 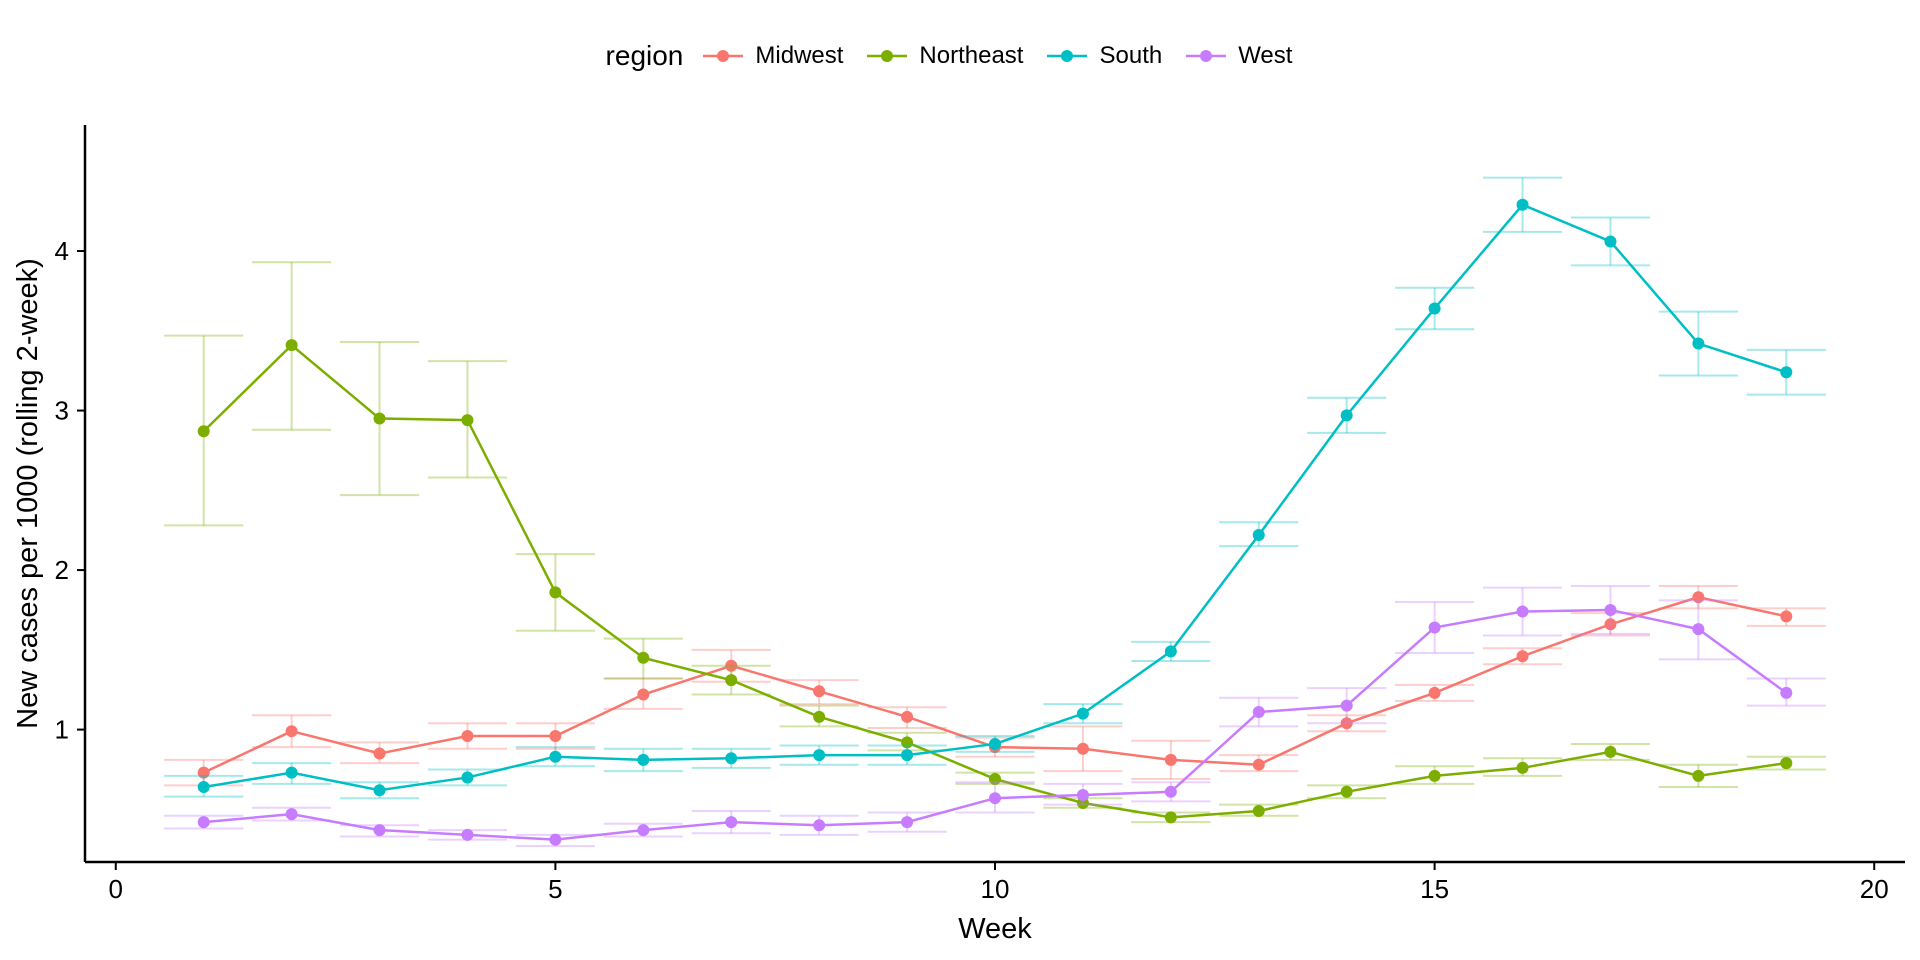 What do you see at coordinates (116, 889) in the screenshot?
I see `x-tick-label: 0` at bounding box center [116, 889].